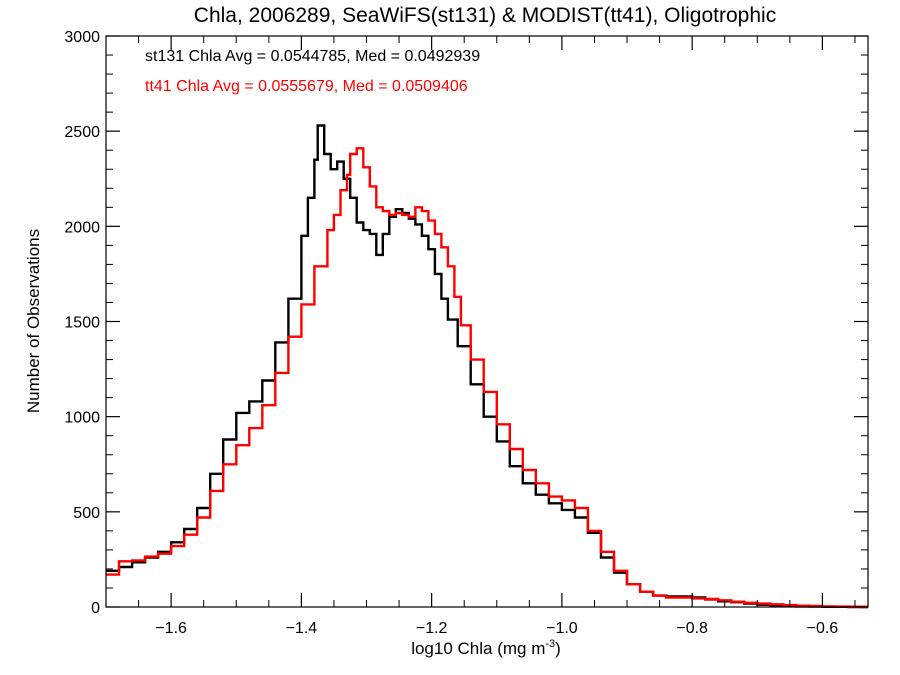 This screenshot has width=900, height=675. What do you see at coordinates (692, 628) in the screenshot?
I see `x-tick-label: −0.8` at bounding box center [692, 628].